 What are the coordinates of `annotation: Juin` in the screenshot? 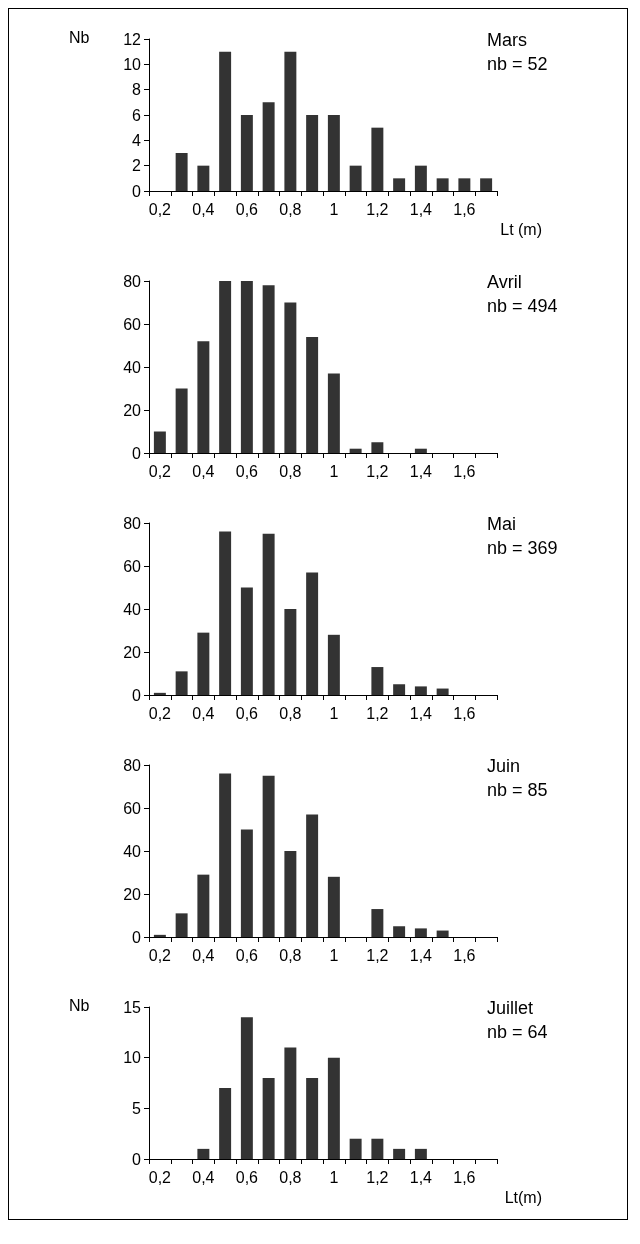 It's located at (504, 766).